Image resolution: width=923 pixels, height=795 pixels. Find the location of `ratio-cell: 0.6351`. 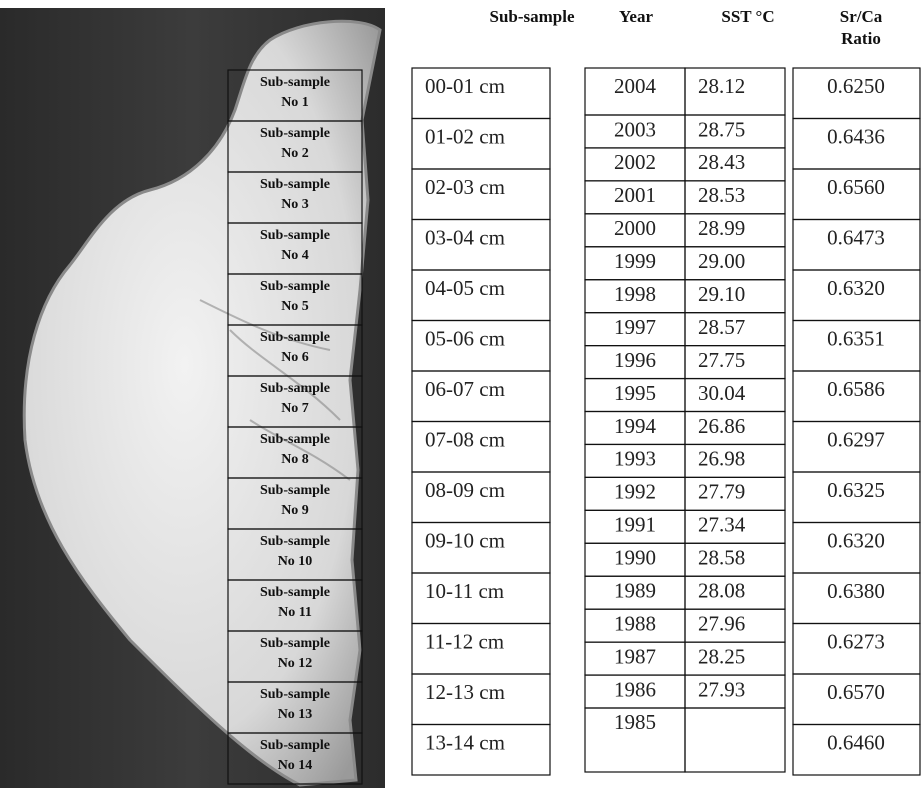

ratio-cell: 0.6351 is located at coordinates (856, 338).